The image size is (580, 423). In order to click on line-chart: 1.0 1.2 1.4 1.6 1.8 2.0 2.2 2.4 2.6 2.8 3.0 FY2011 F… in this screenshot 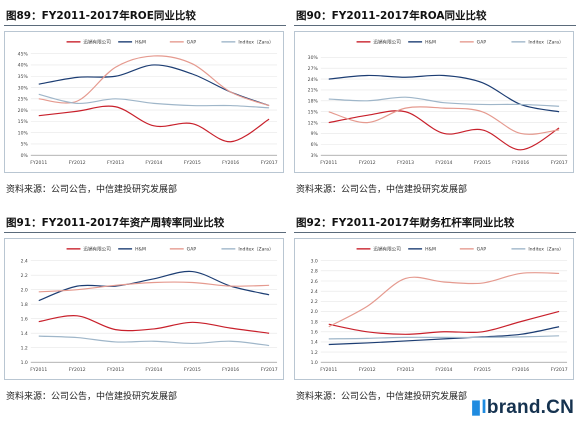, I will do `click(439, 309)`.